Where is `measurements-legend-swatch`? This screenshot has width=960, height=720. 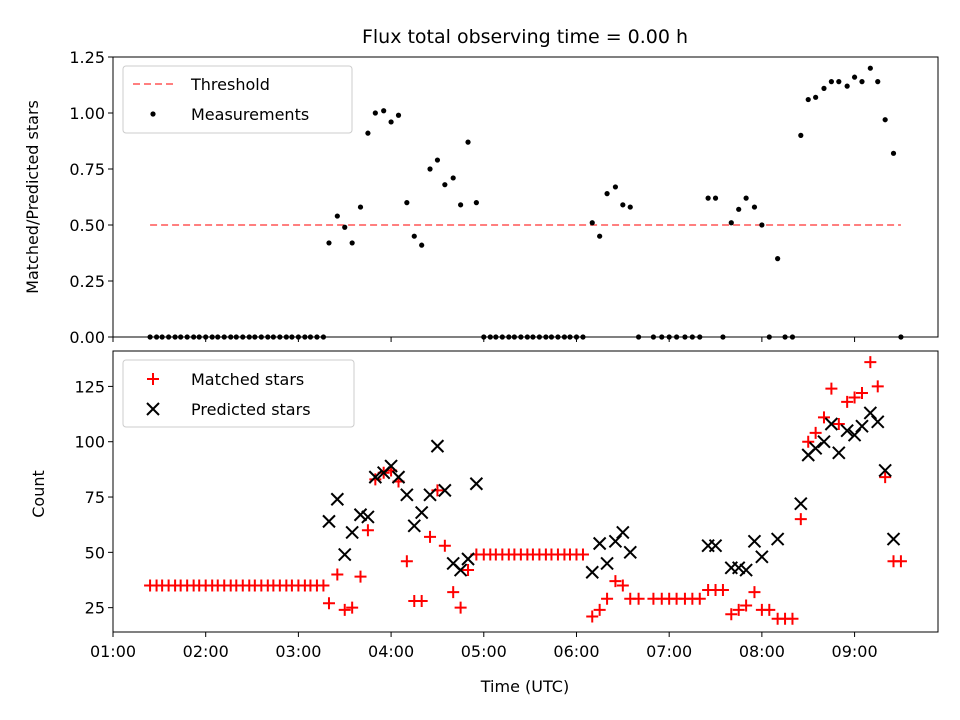 measurements-legend-swatch is located at coordinates (153, 114).